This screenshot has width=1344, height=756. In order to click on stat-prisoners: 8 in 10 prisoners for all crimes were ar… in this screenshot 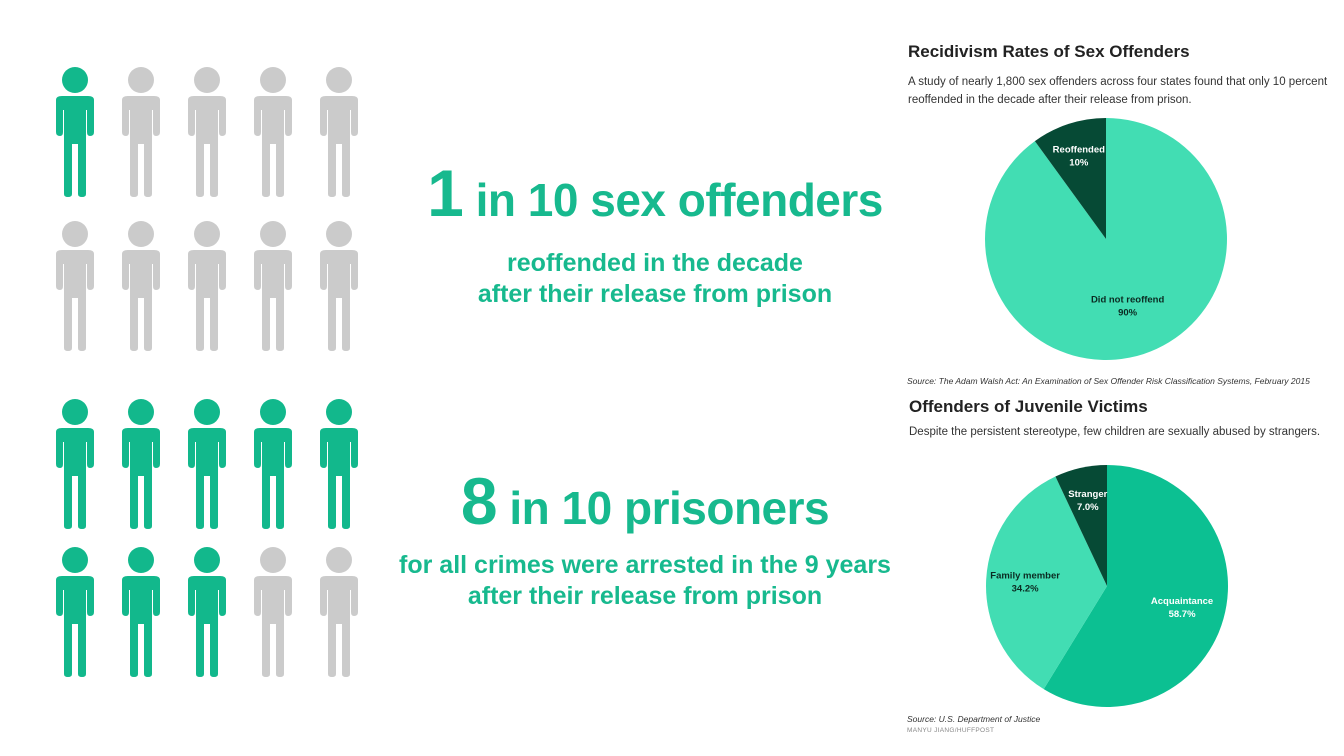, I will do `click(645, 540)`.